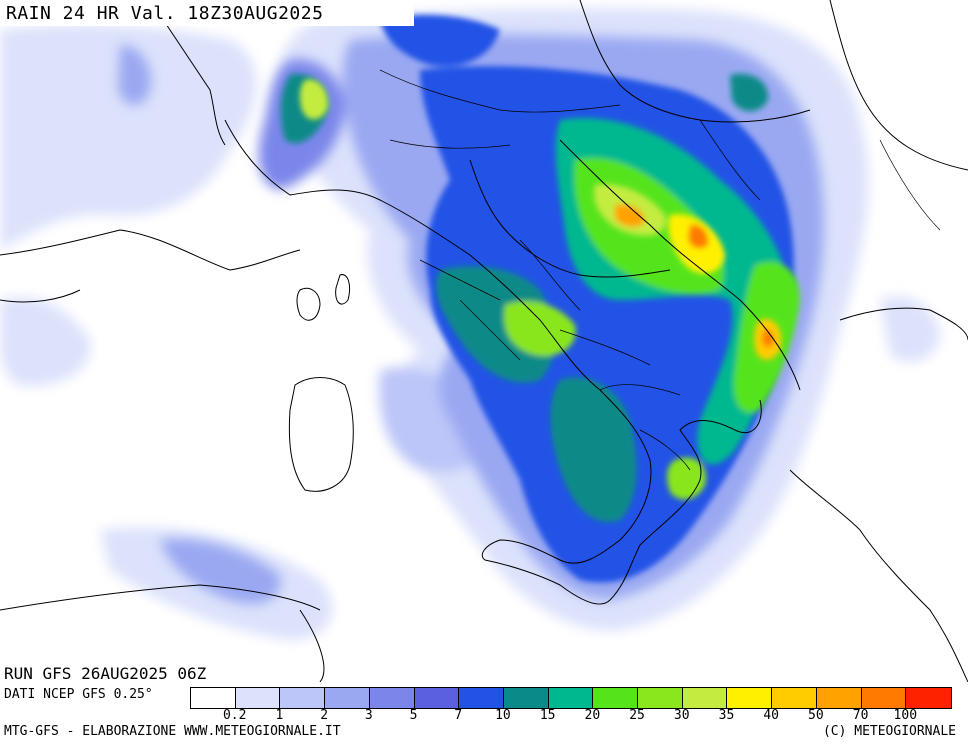 The image size is (968, 745). Describe the element at coordinates (570, 716) in the screenshot. I see `legend-labels: 0.2 1 2 3 5 7 10 15 20 25 30 35 40 50 70 100` at that location.